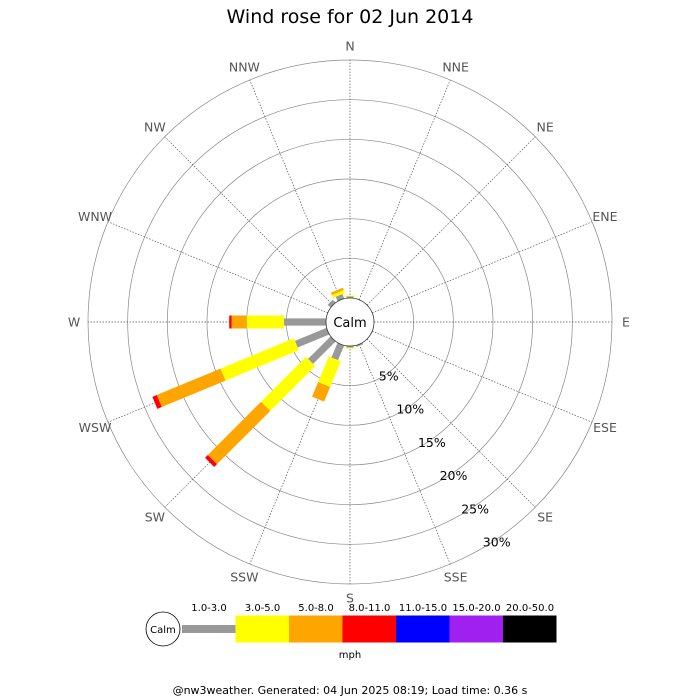  Describe the element at coordinates (545, 126) in the screenshot. I see `direction-label-ne: NE` at that location.